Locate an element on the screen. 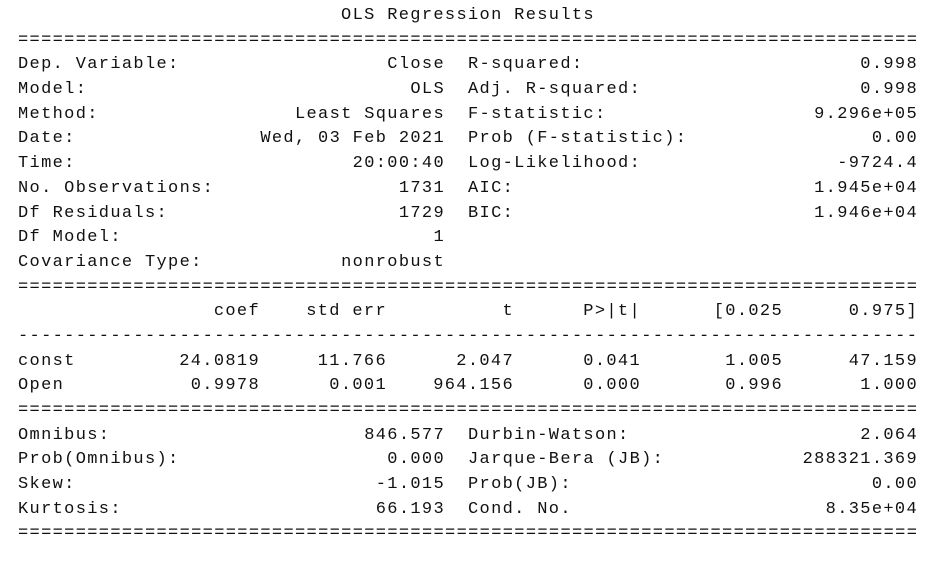 The image size is (938, 563). left-label: Kurtosis: is located at coordinates (70, 509).